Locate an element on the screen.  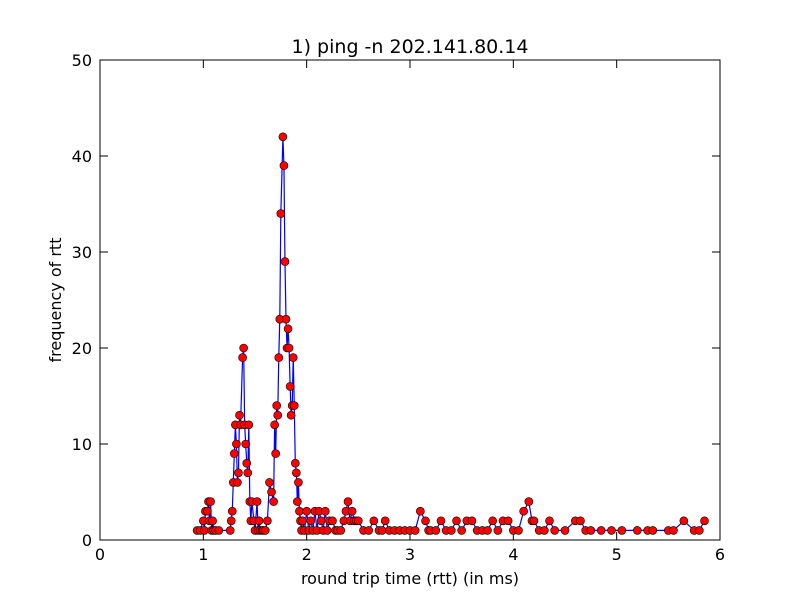
chart-title: 1) ping -n 202.141.80.14 is located at coordinates (410, 47).